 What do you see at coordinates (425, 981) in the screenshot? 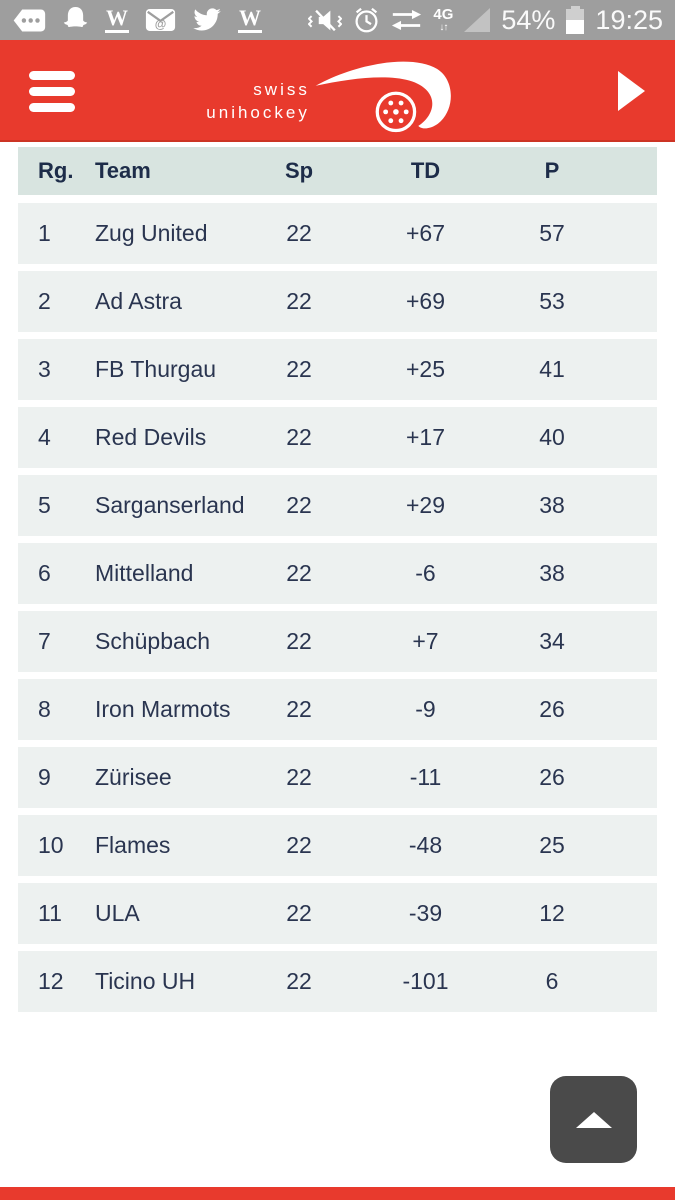
I see `cell-td: -101` at bounding box center [425, 981].